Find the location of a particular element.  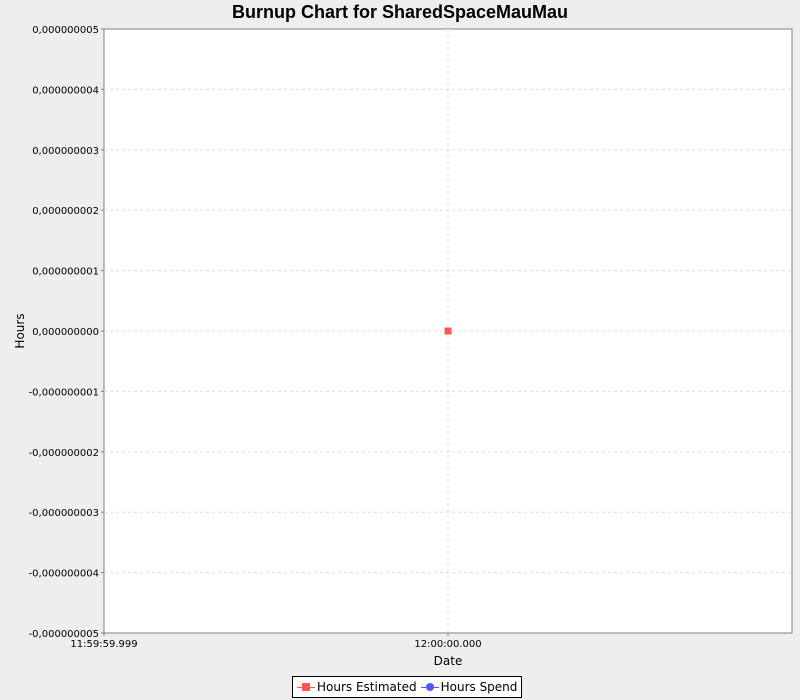

legend-label: Hours Spend is located at coordinates (479, 687).